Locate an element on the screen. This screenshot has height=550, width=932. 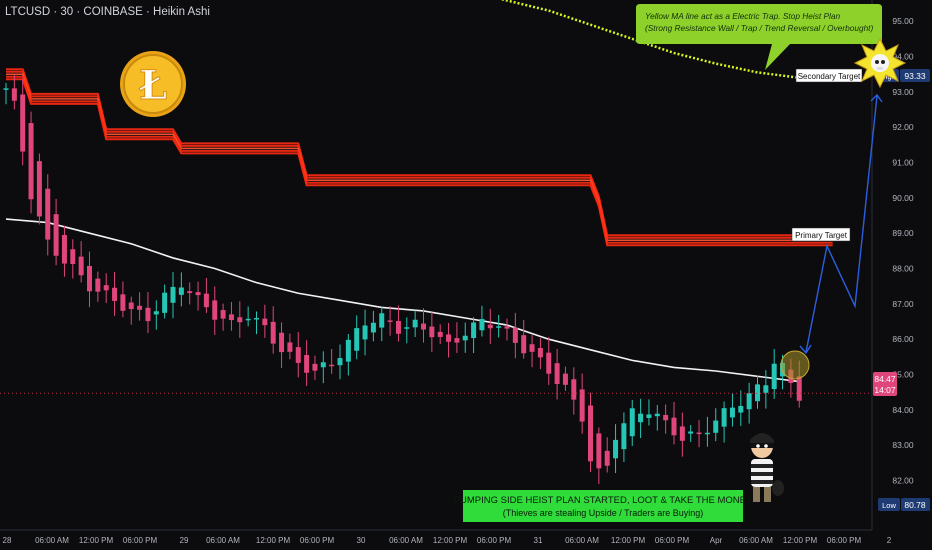
price-tick-label: 92.00 is located at coordinates (903, 127).